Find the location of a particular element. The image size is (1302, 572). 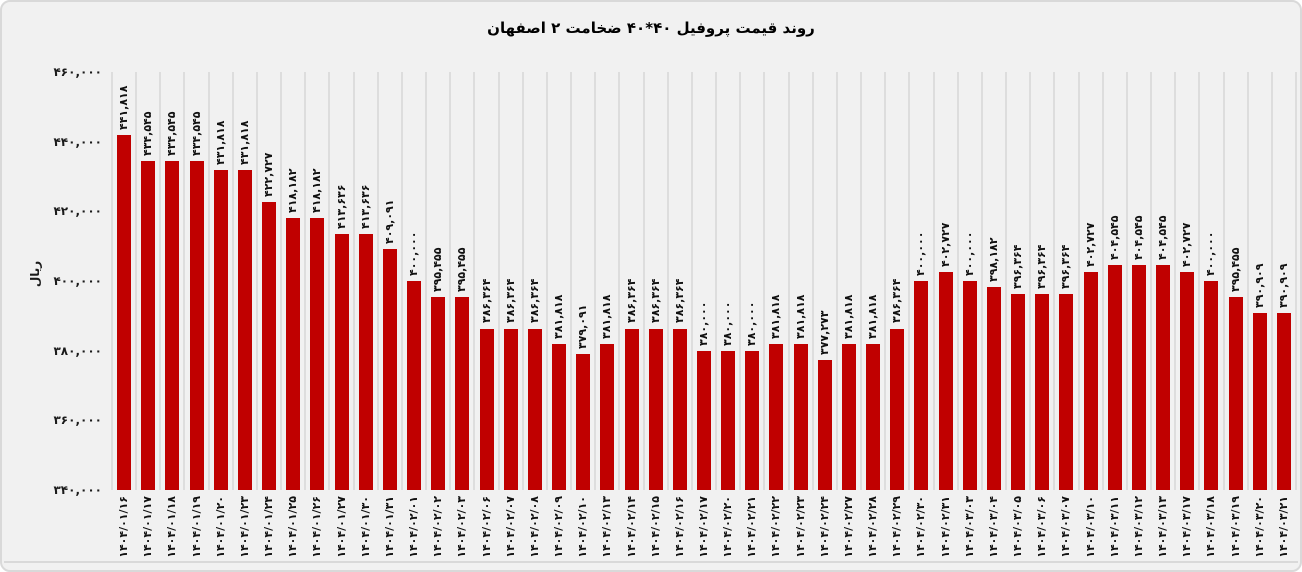

x-date-label: ۱۴۰۴/۰۳/۰۷ is located at coordinates (1066, 527).